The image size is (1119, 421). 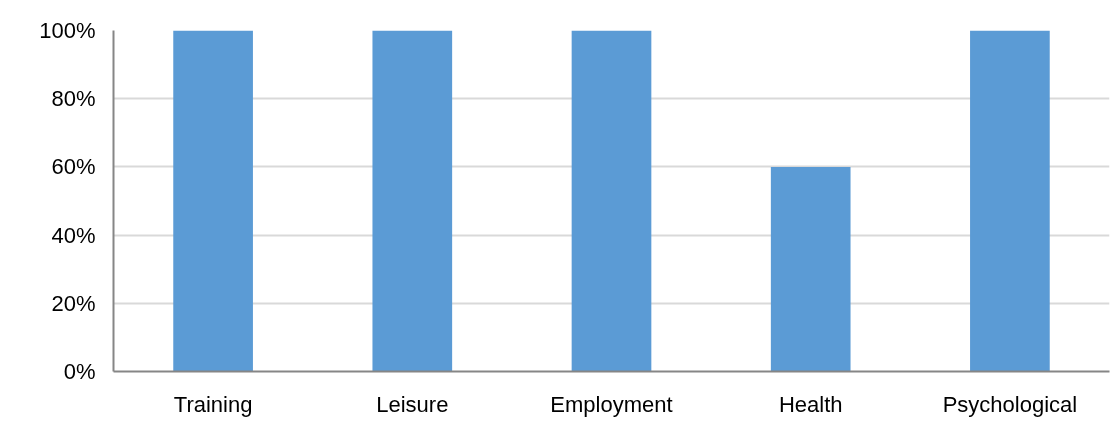 I want to click on x-tick-label: Employment, so click(x=611, y=404).